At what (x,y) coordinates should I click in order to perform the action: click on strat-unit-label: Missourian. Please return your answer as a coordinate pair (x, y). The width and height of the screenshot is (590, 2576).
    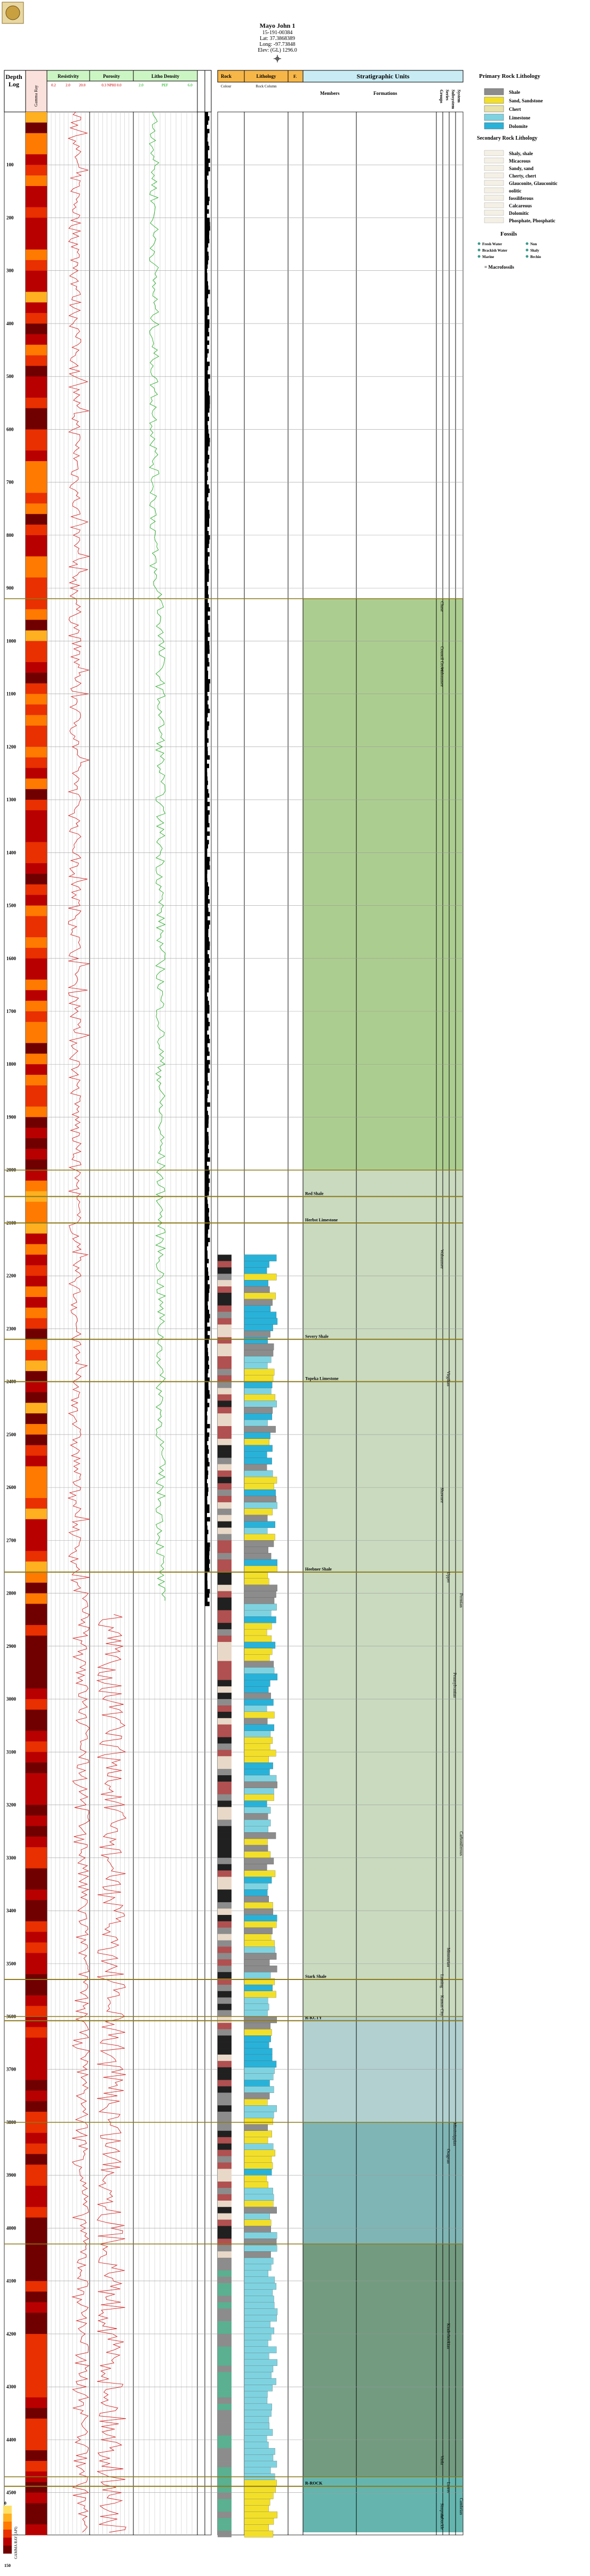
    Looking at the image, I should click on (448, 1957).